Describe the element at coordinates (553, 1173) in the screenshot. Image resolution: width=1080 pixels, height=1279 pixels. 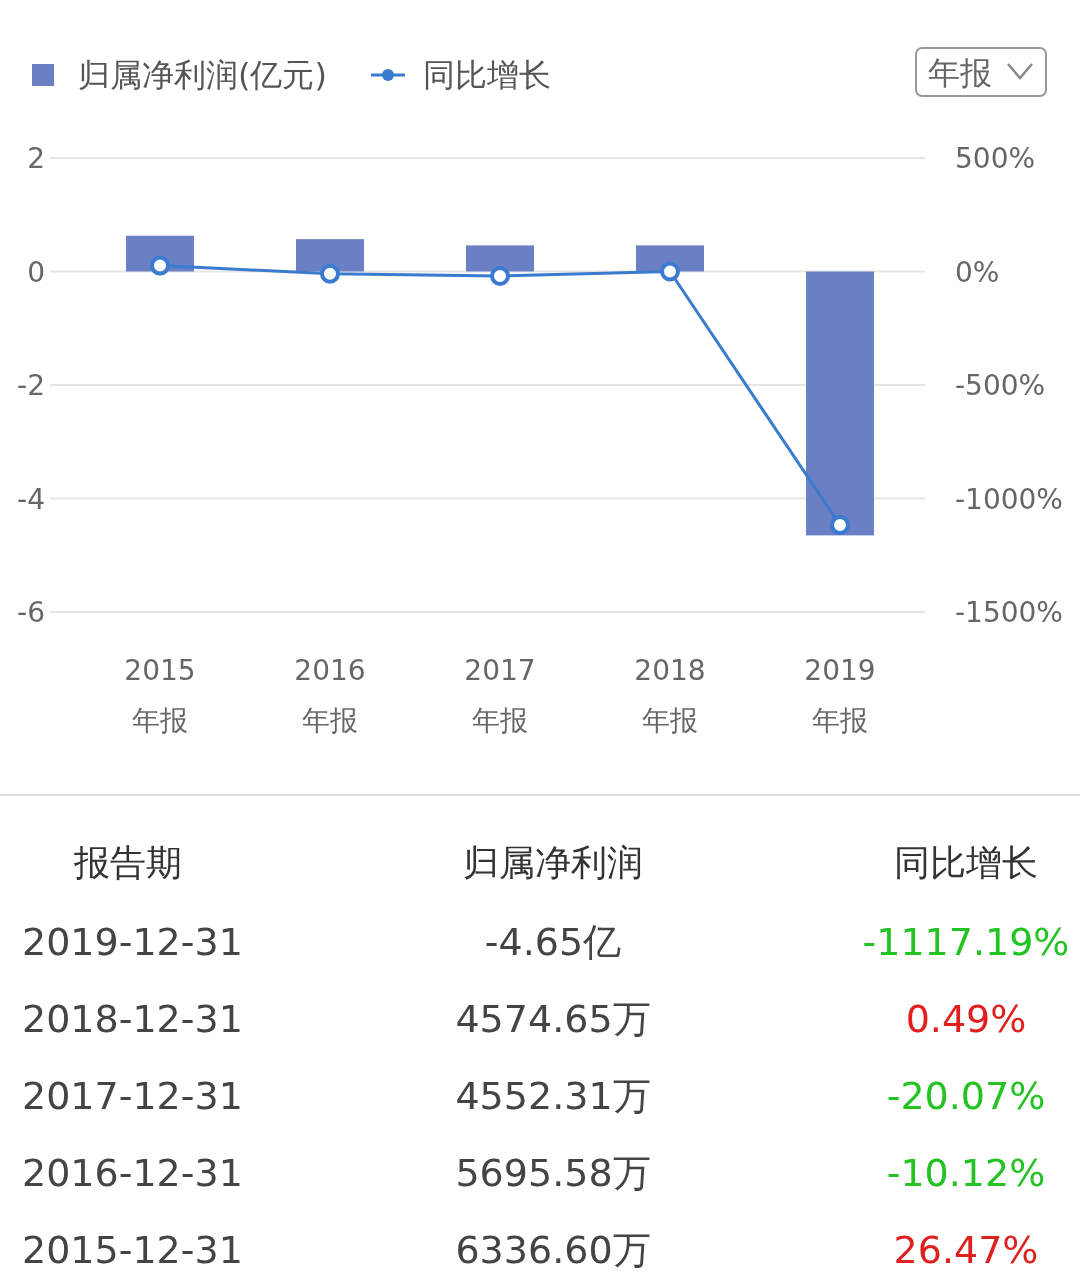
I see `text: 5695.58万` at that location.